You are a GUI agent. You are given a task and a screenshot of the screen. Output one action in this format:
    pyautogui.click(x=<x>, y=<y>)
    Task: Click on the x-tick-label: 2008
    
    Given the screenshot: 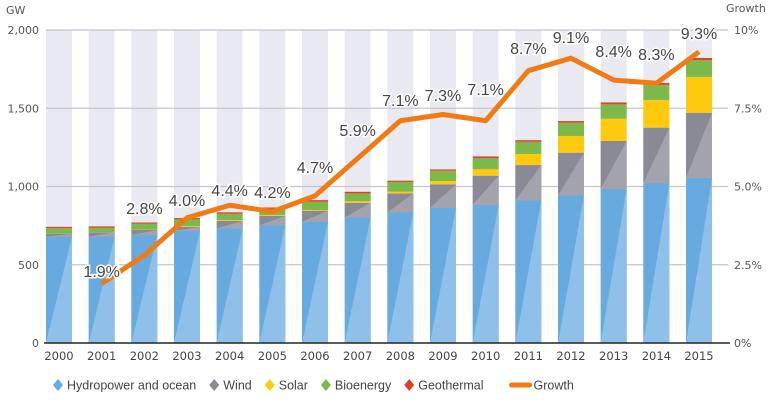 What is the action you would take?
    pyautogui.click(x=400, y=356)
    